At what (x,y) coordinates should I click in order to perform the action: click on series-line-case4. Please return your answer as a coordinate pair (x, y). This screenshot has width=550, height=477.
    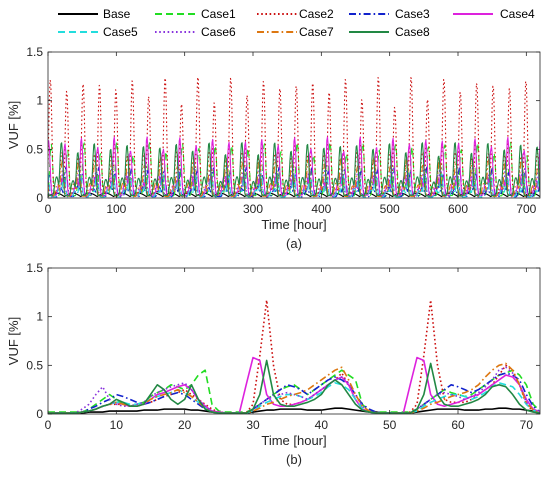
    Looking at the image, I should click on (294, 166).